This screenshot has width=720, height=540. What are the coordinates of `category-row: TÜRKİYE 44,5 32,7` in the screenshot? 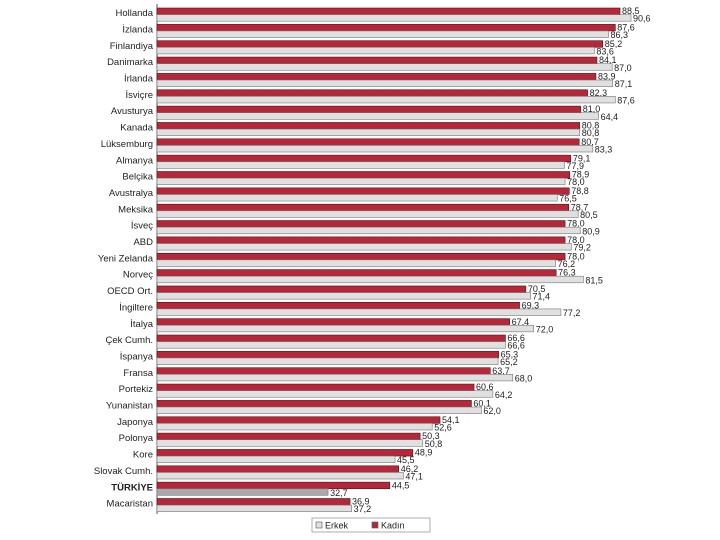 It's located at (260, 489).